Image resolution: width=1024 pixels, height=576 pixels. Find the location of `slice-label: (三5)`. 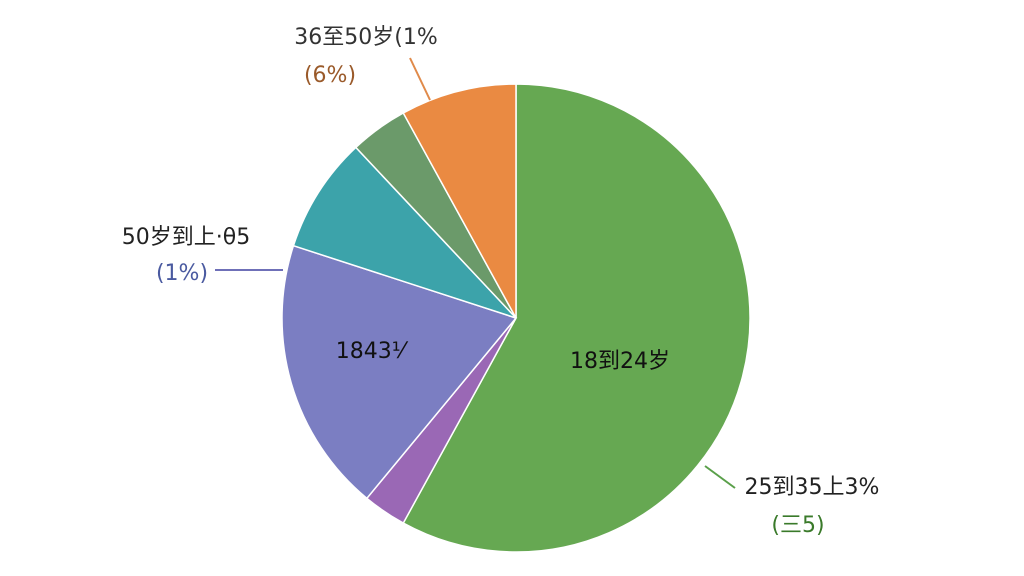

slice-label: (三5) is located at coordinates (797, 525).